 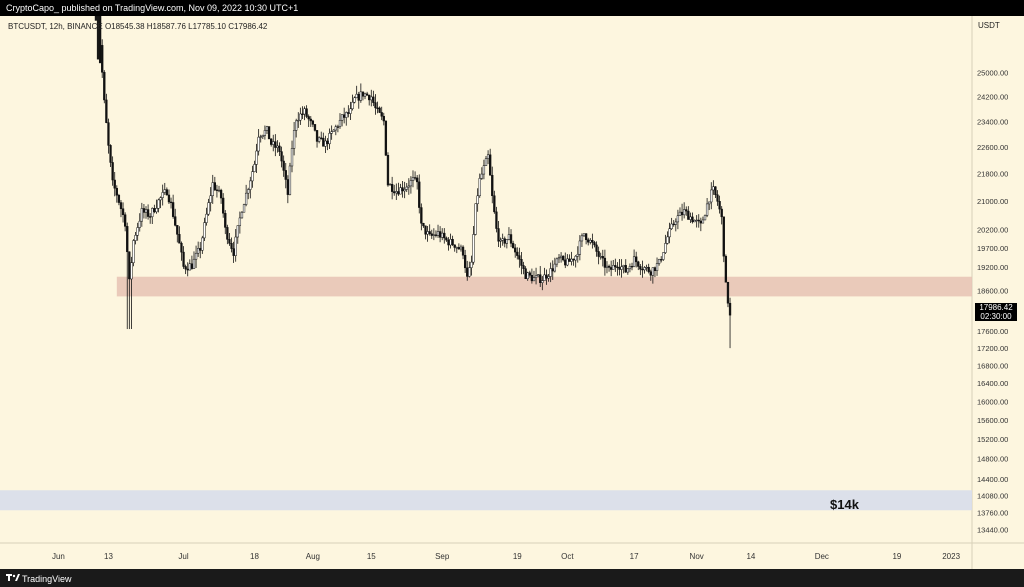 I want to click on price-tick-label: 24200.00, so click(x=992, y=97).